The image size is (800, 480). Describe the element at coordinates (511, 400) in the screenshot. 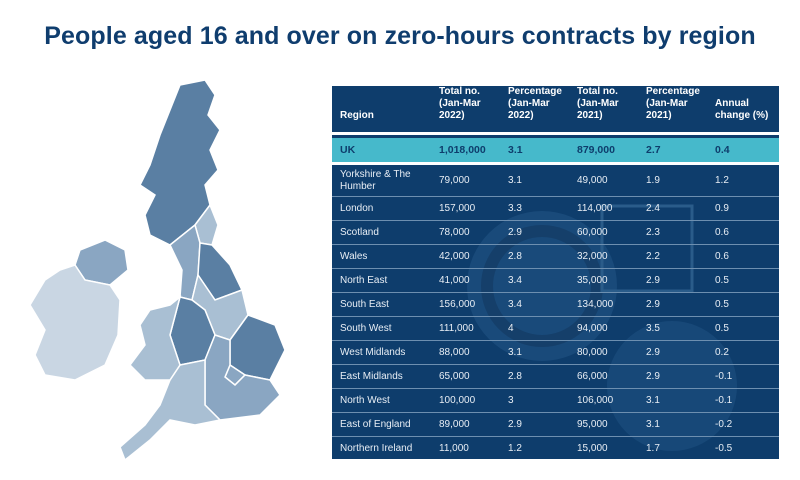

I see `cell-value: 3` at that location.